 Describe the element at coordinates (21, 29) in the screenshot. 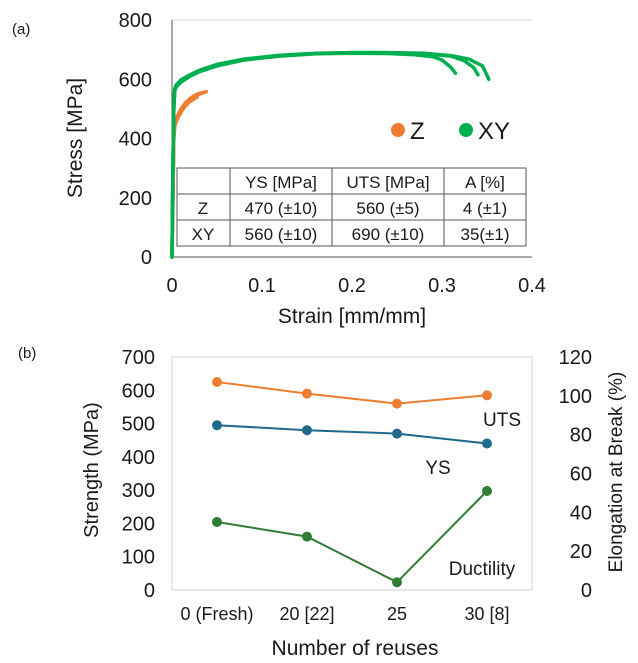

I see `panel-a-label: (a)` at that location.